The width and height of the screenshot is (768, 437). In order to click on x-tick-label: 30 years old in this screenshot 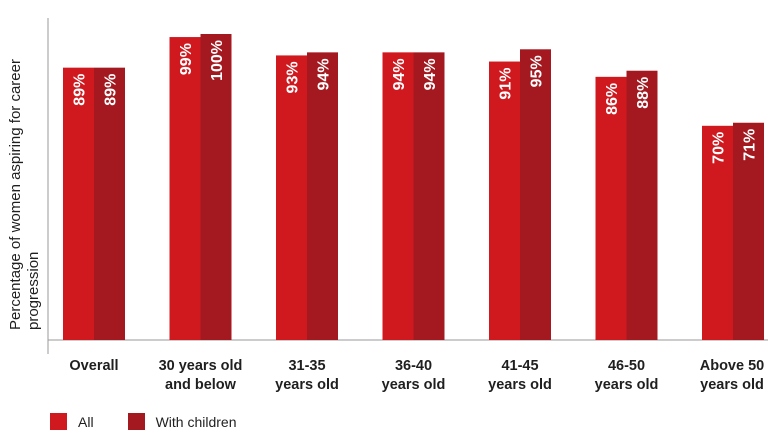, I will do `click(201, 366)`.